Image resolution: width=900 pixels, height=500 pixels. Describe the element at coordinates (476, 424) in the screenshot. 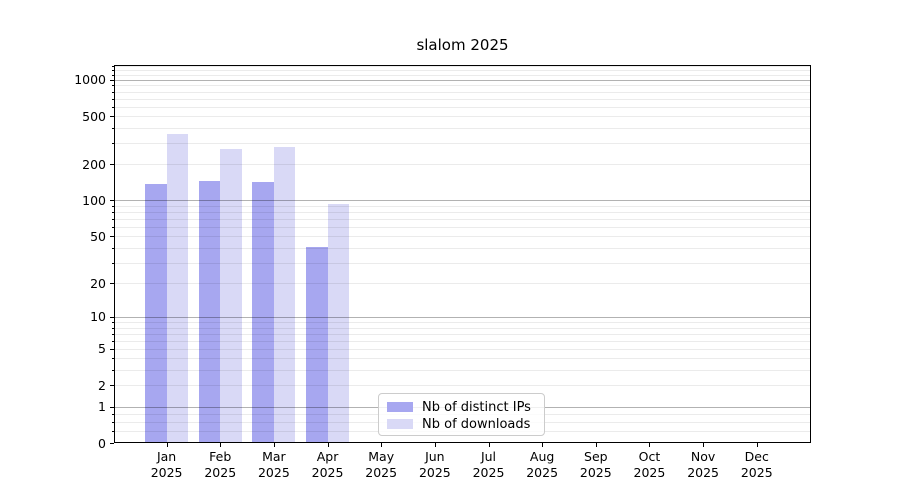

I see `legend-label-downloads: Nb of downloads` at that location.